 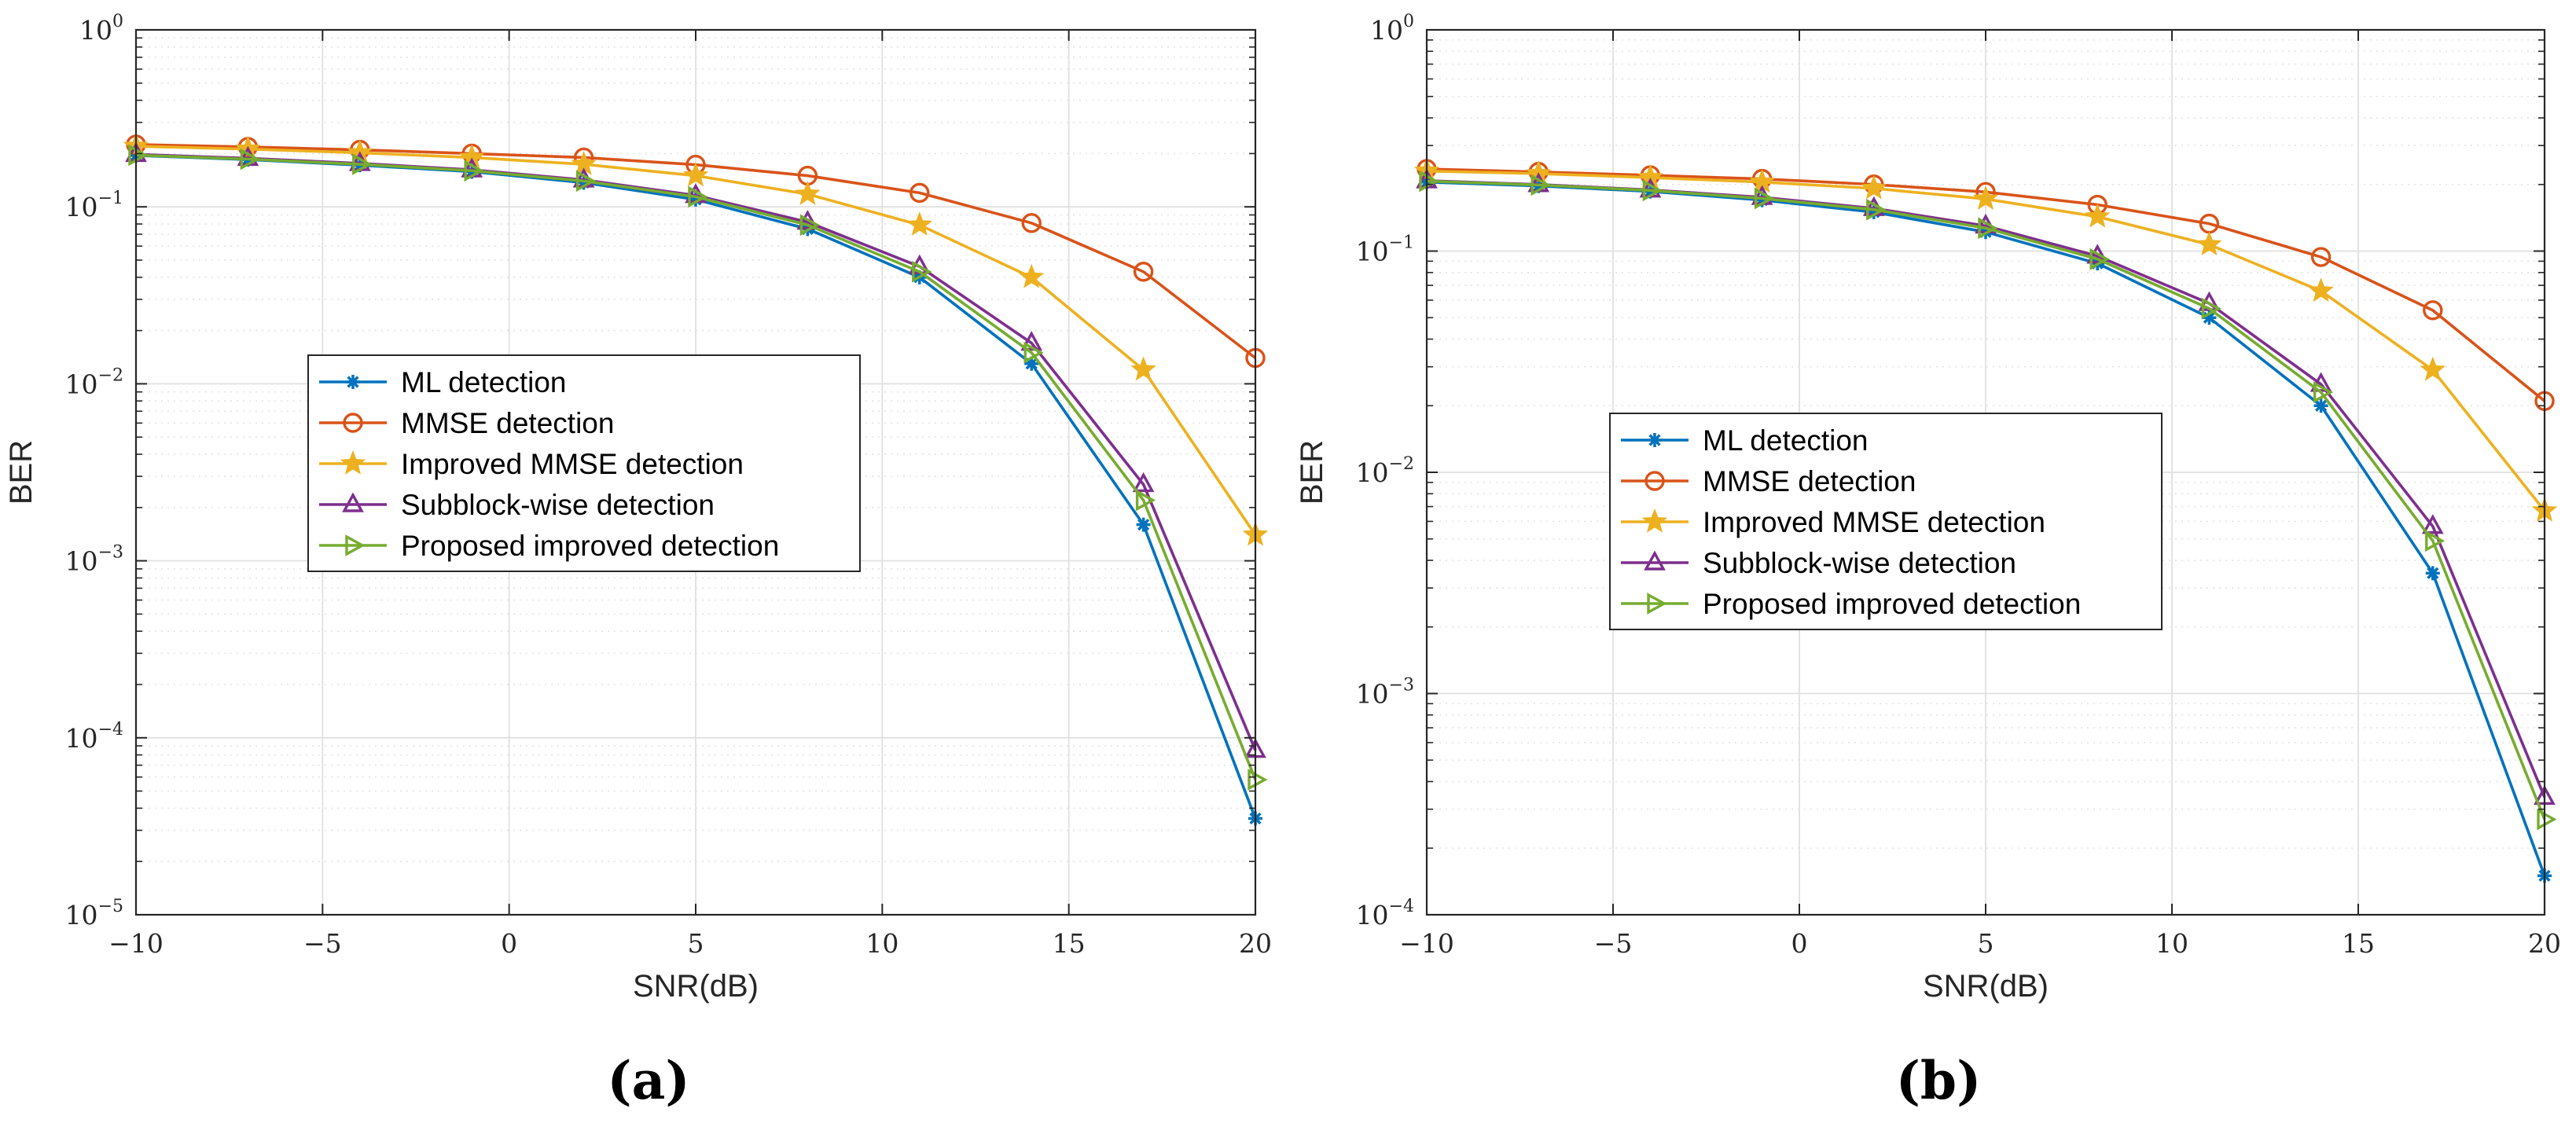 What do you see at coordinates (648, 1080) in the screenshot?
I see `panel-a-label: (a)` at bounding box center [648, 1080].